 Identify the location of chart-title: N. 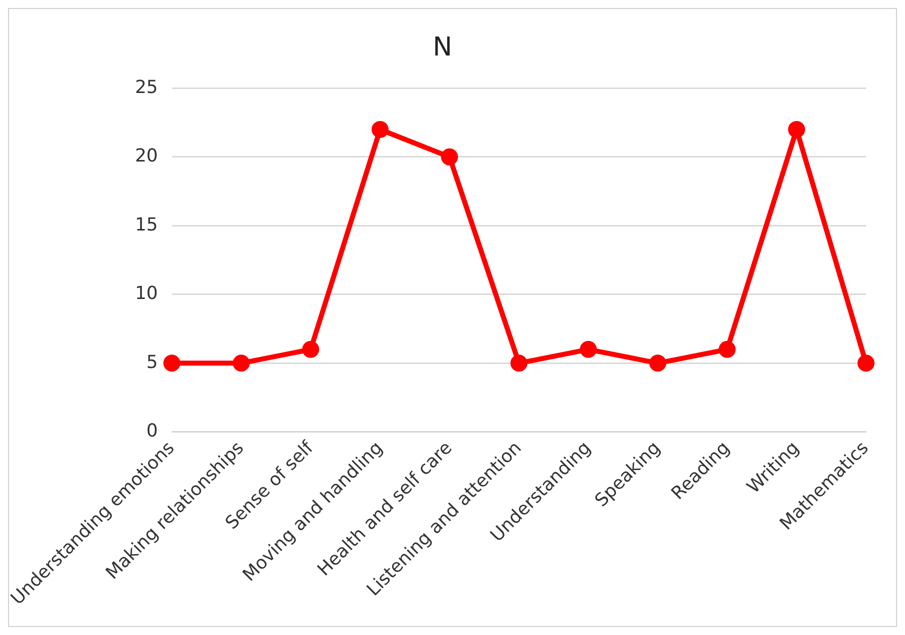
(442, 47).